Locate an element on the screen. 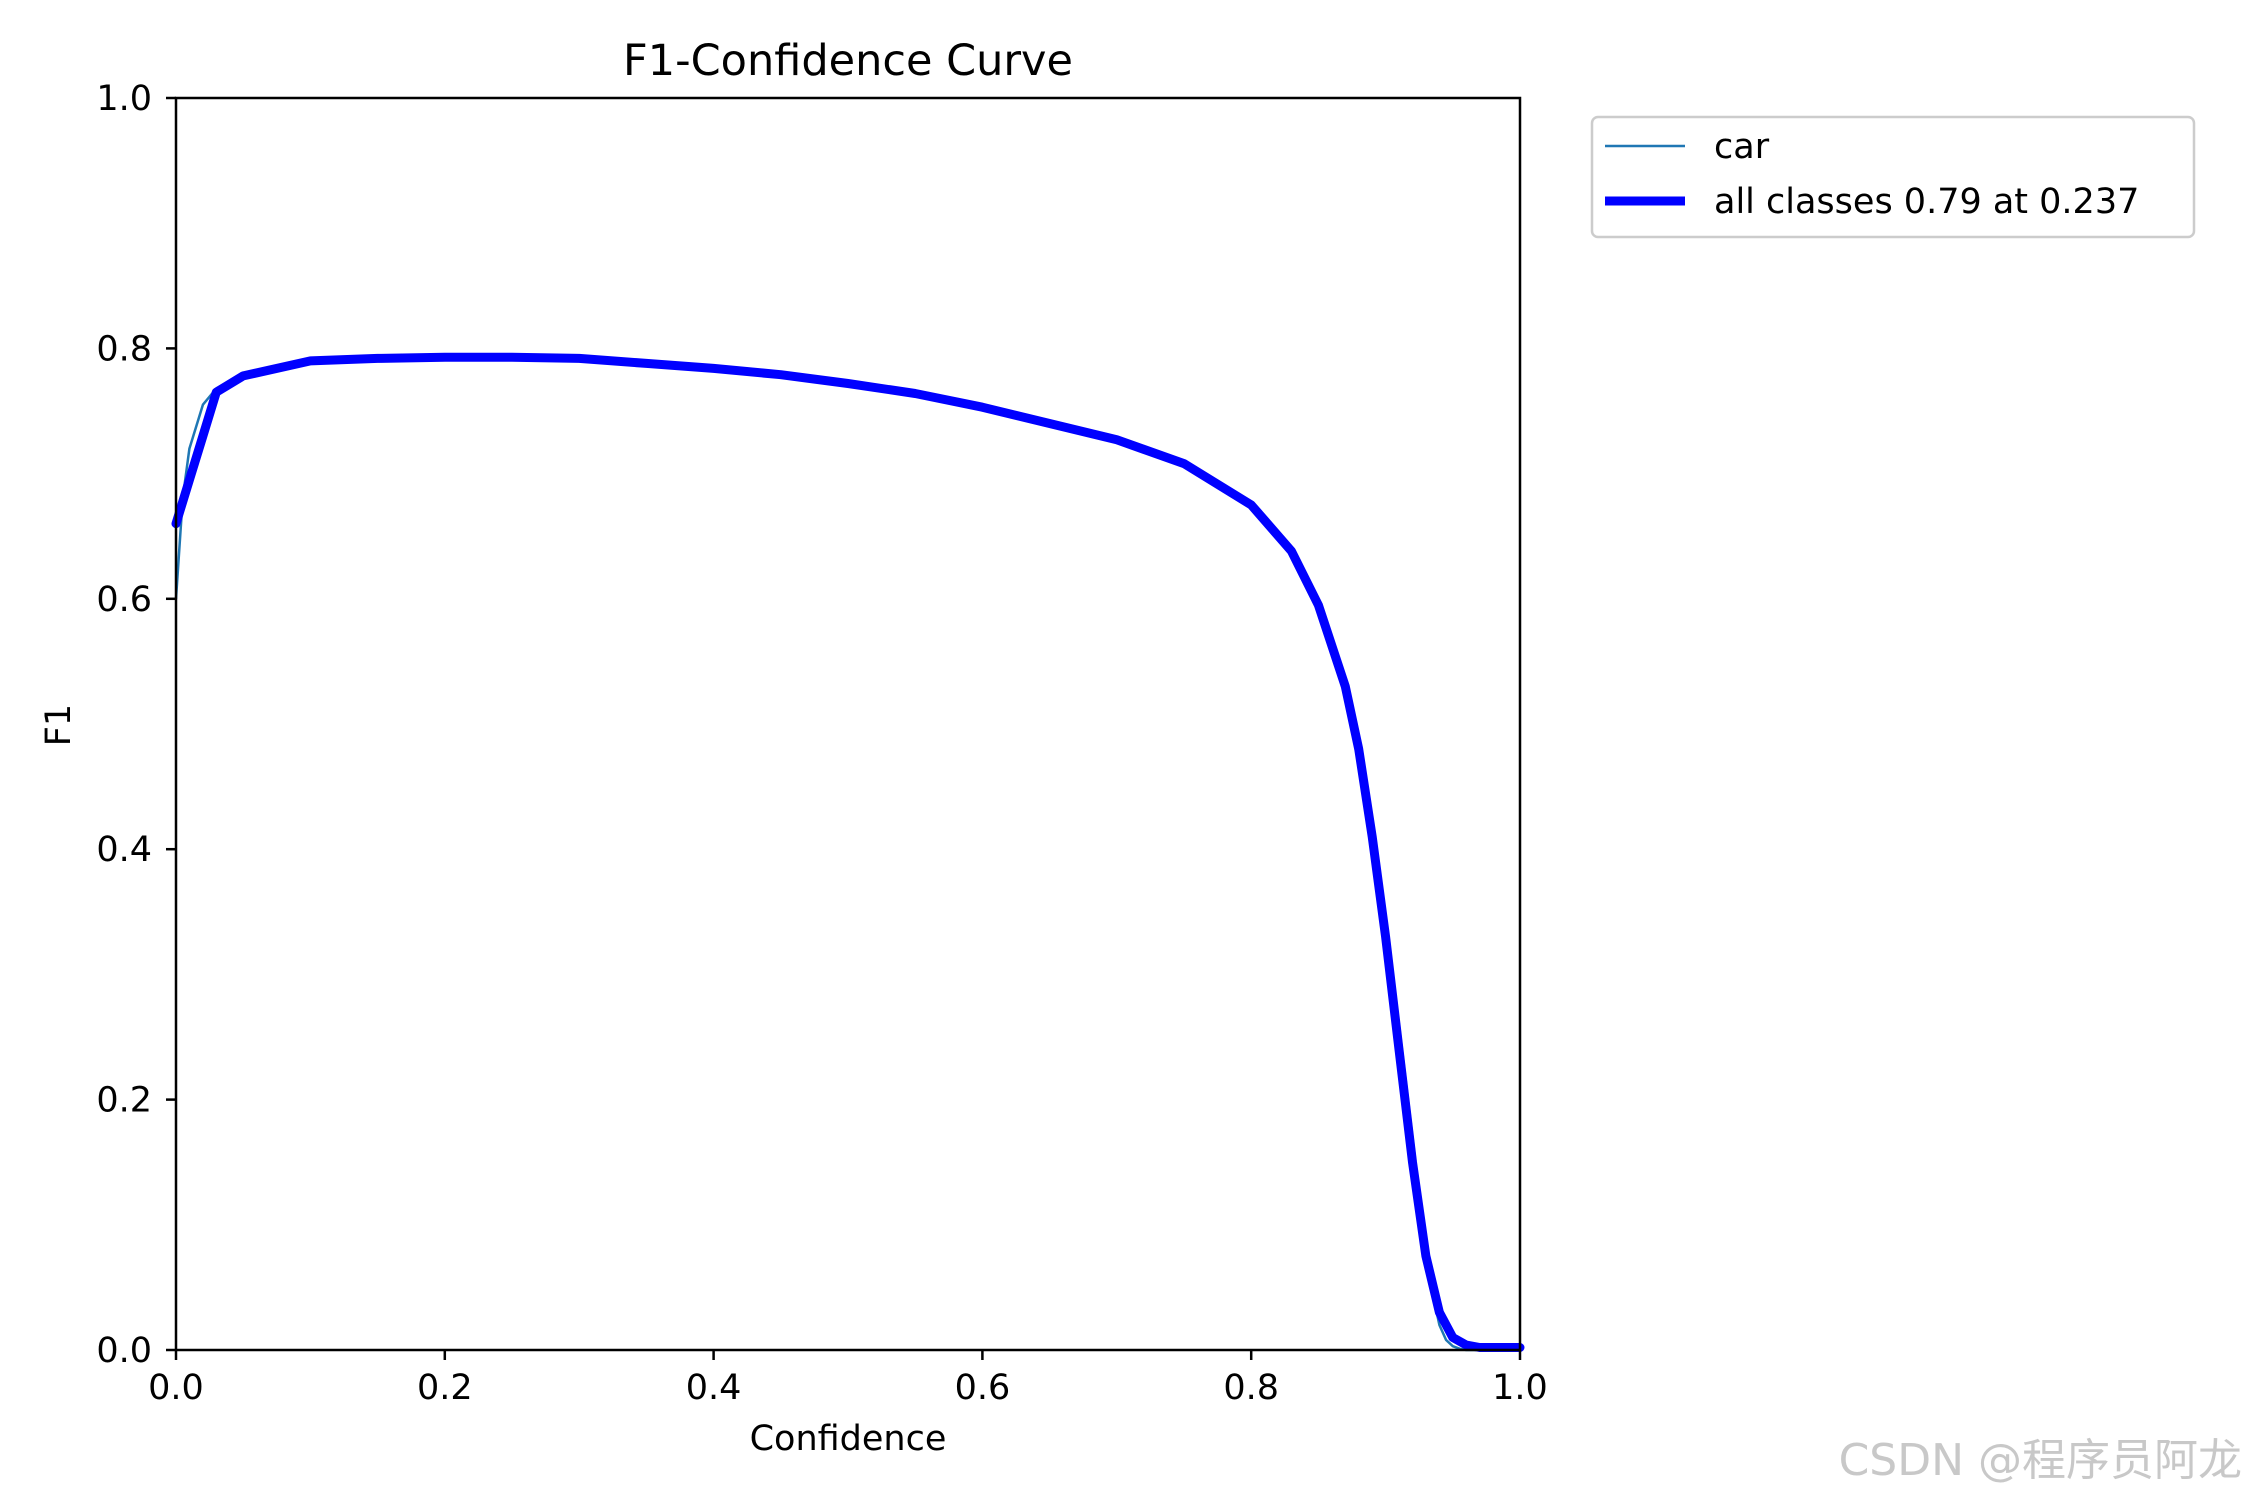  y-axis-ticks: 0.0 0.2 0.4 0.6 0.8 1.0 is located at coordinates (136, 725).